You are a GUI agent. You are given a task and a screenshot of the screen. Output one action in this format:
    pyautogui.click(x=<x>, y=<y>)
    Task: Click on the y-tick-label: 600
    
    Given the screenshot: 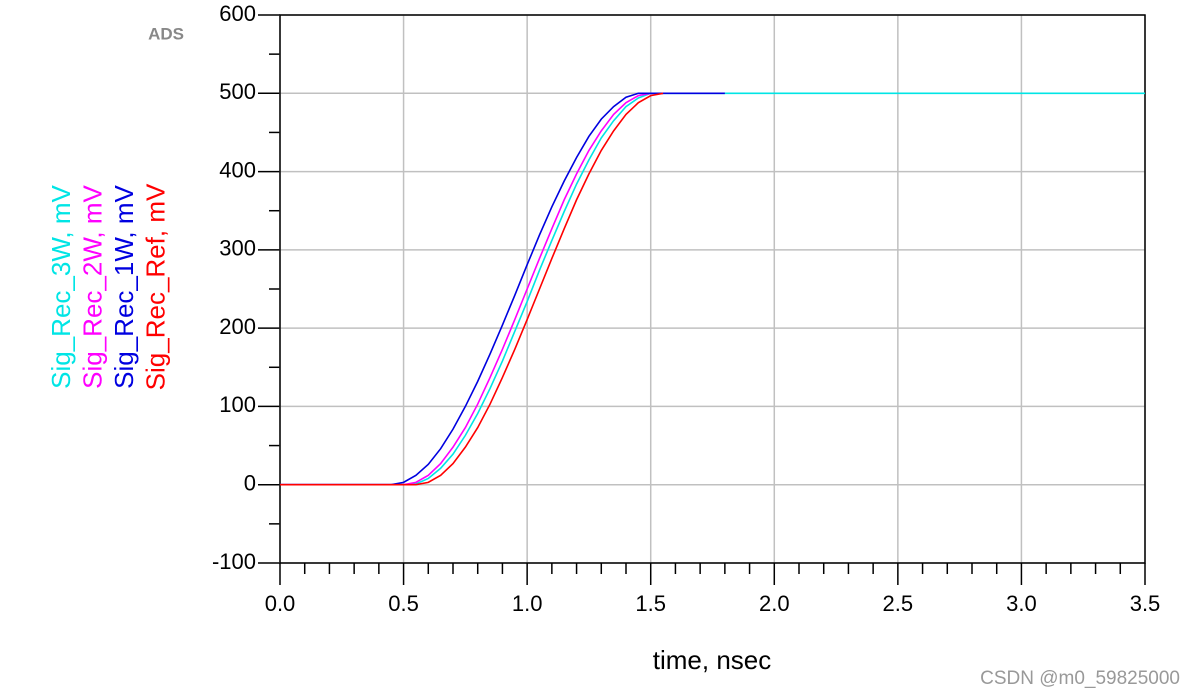 What is the action you would take?
    pyautogui.click(x=237, y=13)
    